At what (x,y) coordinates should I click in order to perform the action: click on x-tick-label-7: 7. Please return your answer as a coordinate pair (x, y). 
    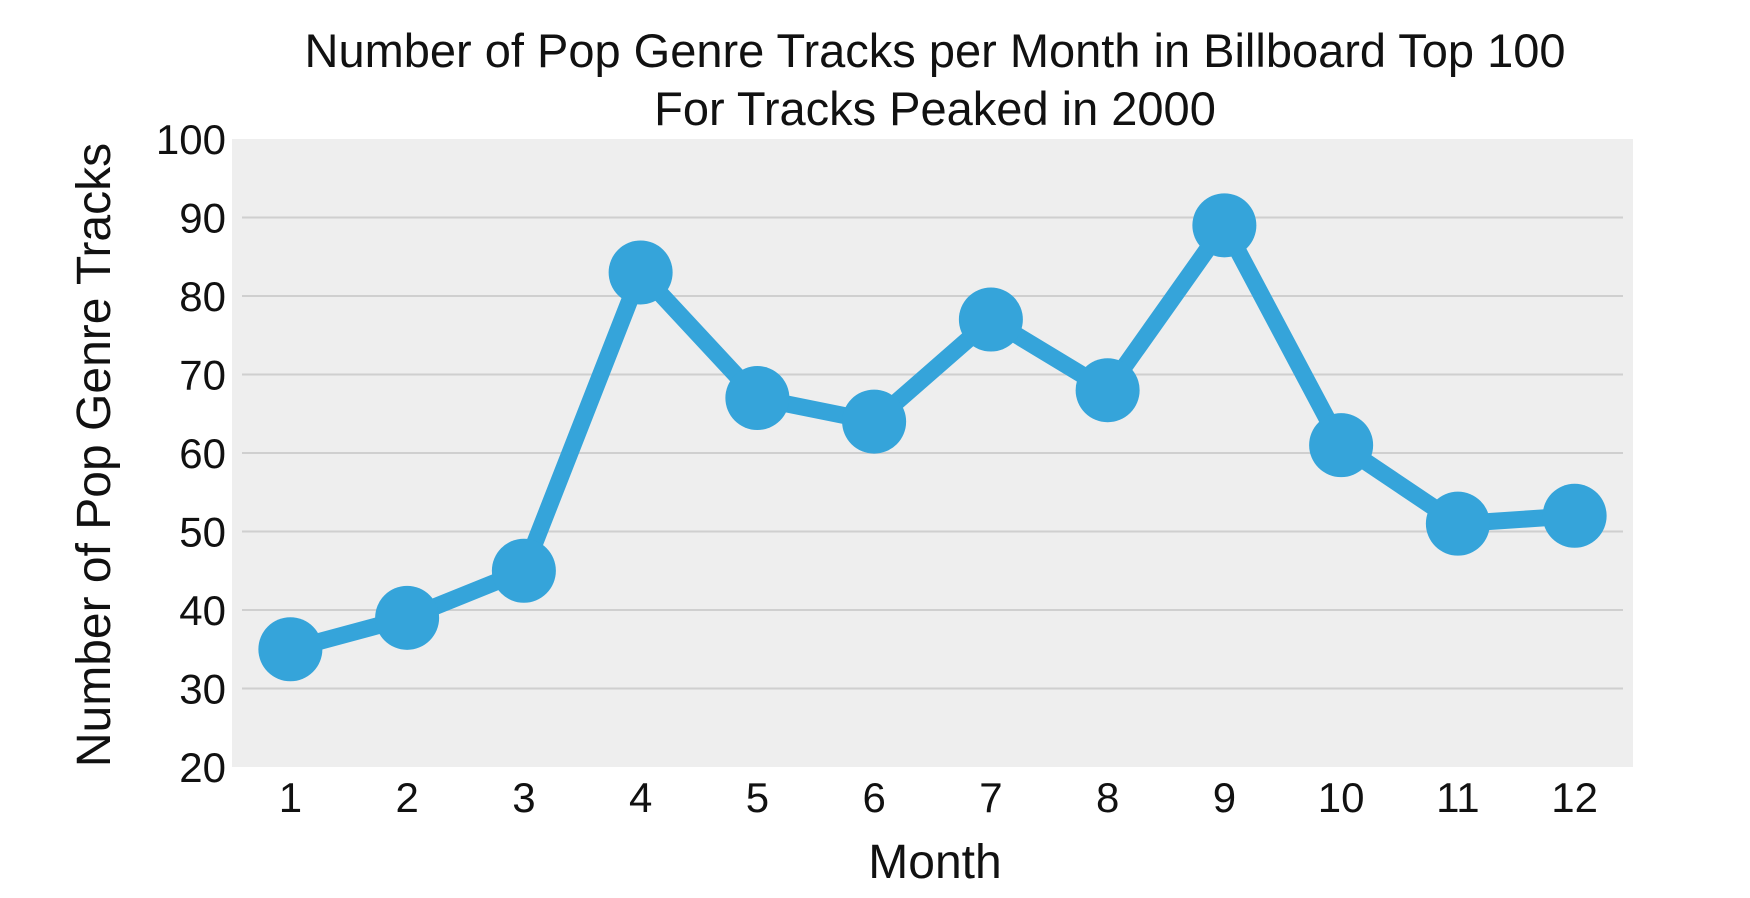
    Looking at the image, I should click on (990, 797).